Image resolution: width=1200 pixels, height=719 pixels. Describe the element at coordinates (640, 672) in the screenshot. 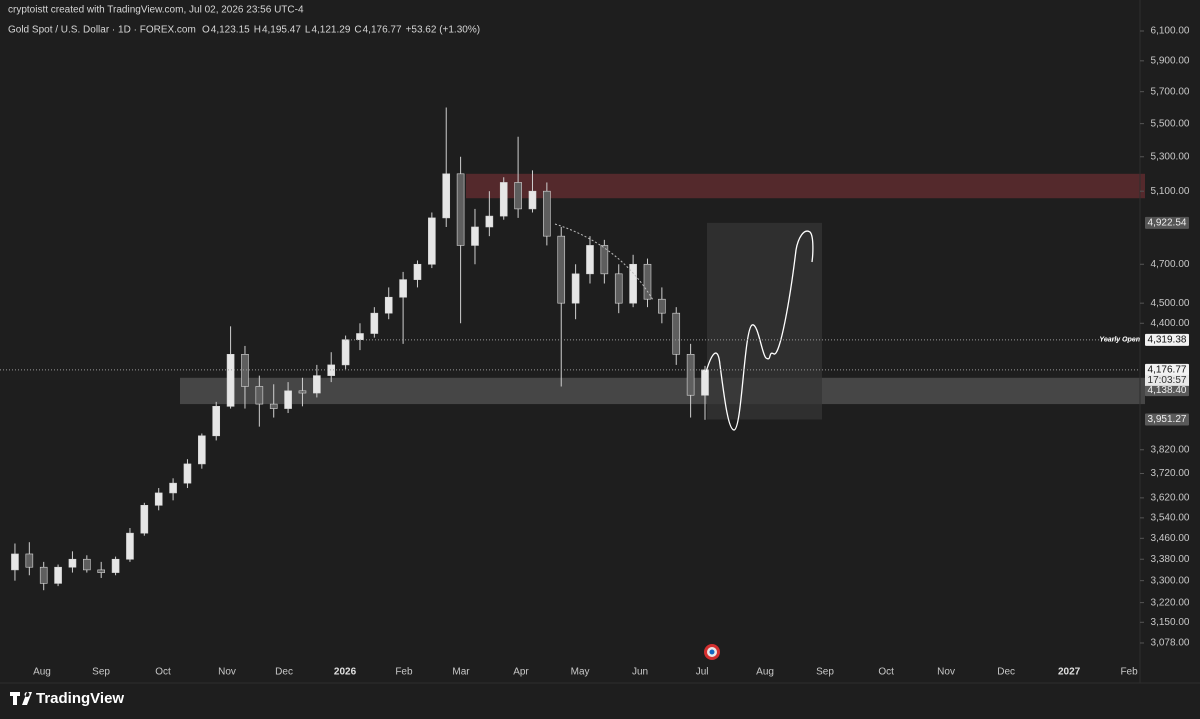

I see `x-tick-label: Jun` at that location.